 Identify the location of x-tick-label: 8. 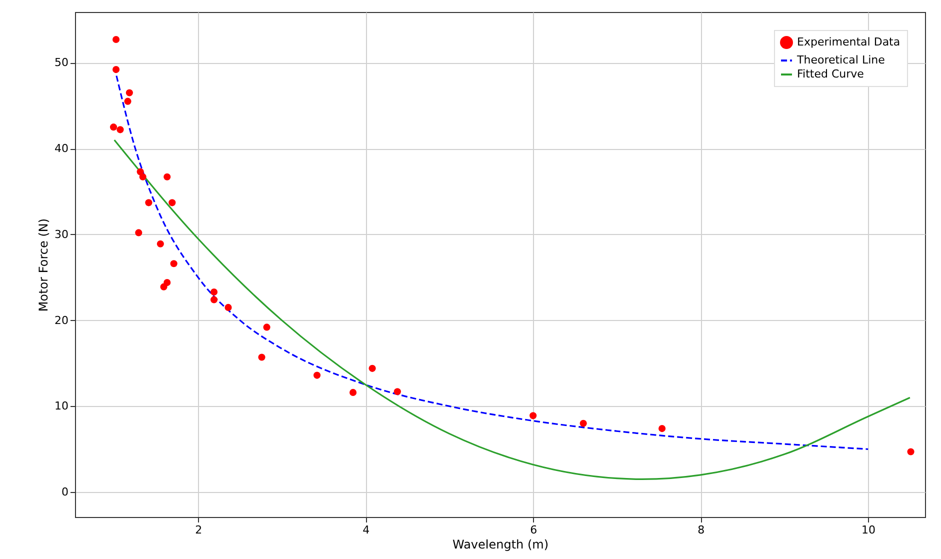
(701, 530).